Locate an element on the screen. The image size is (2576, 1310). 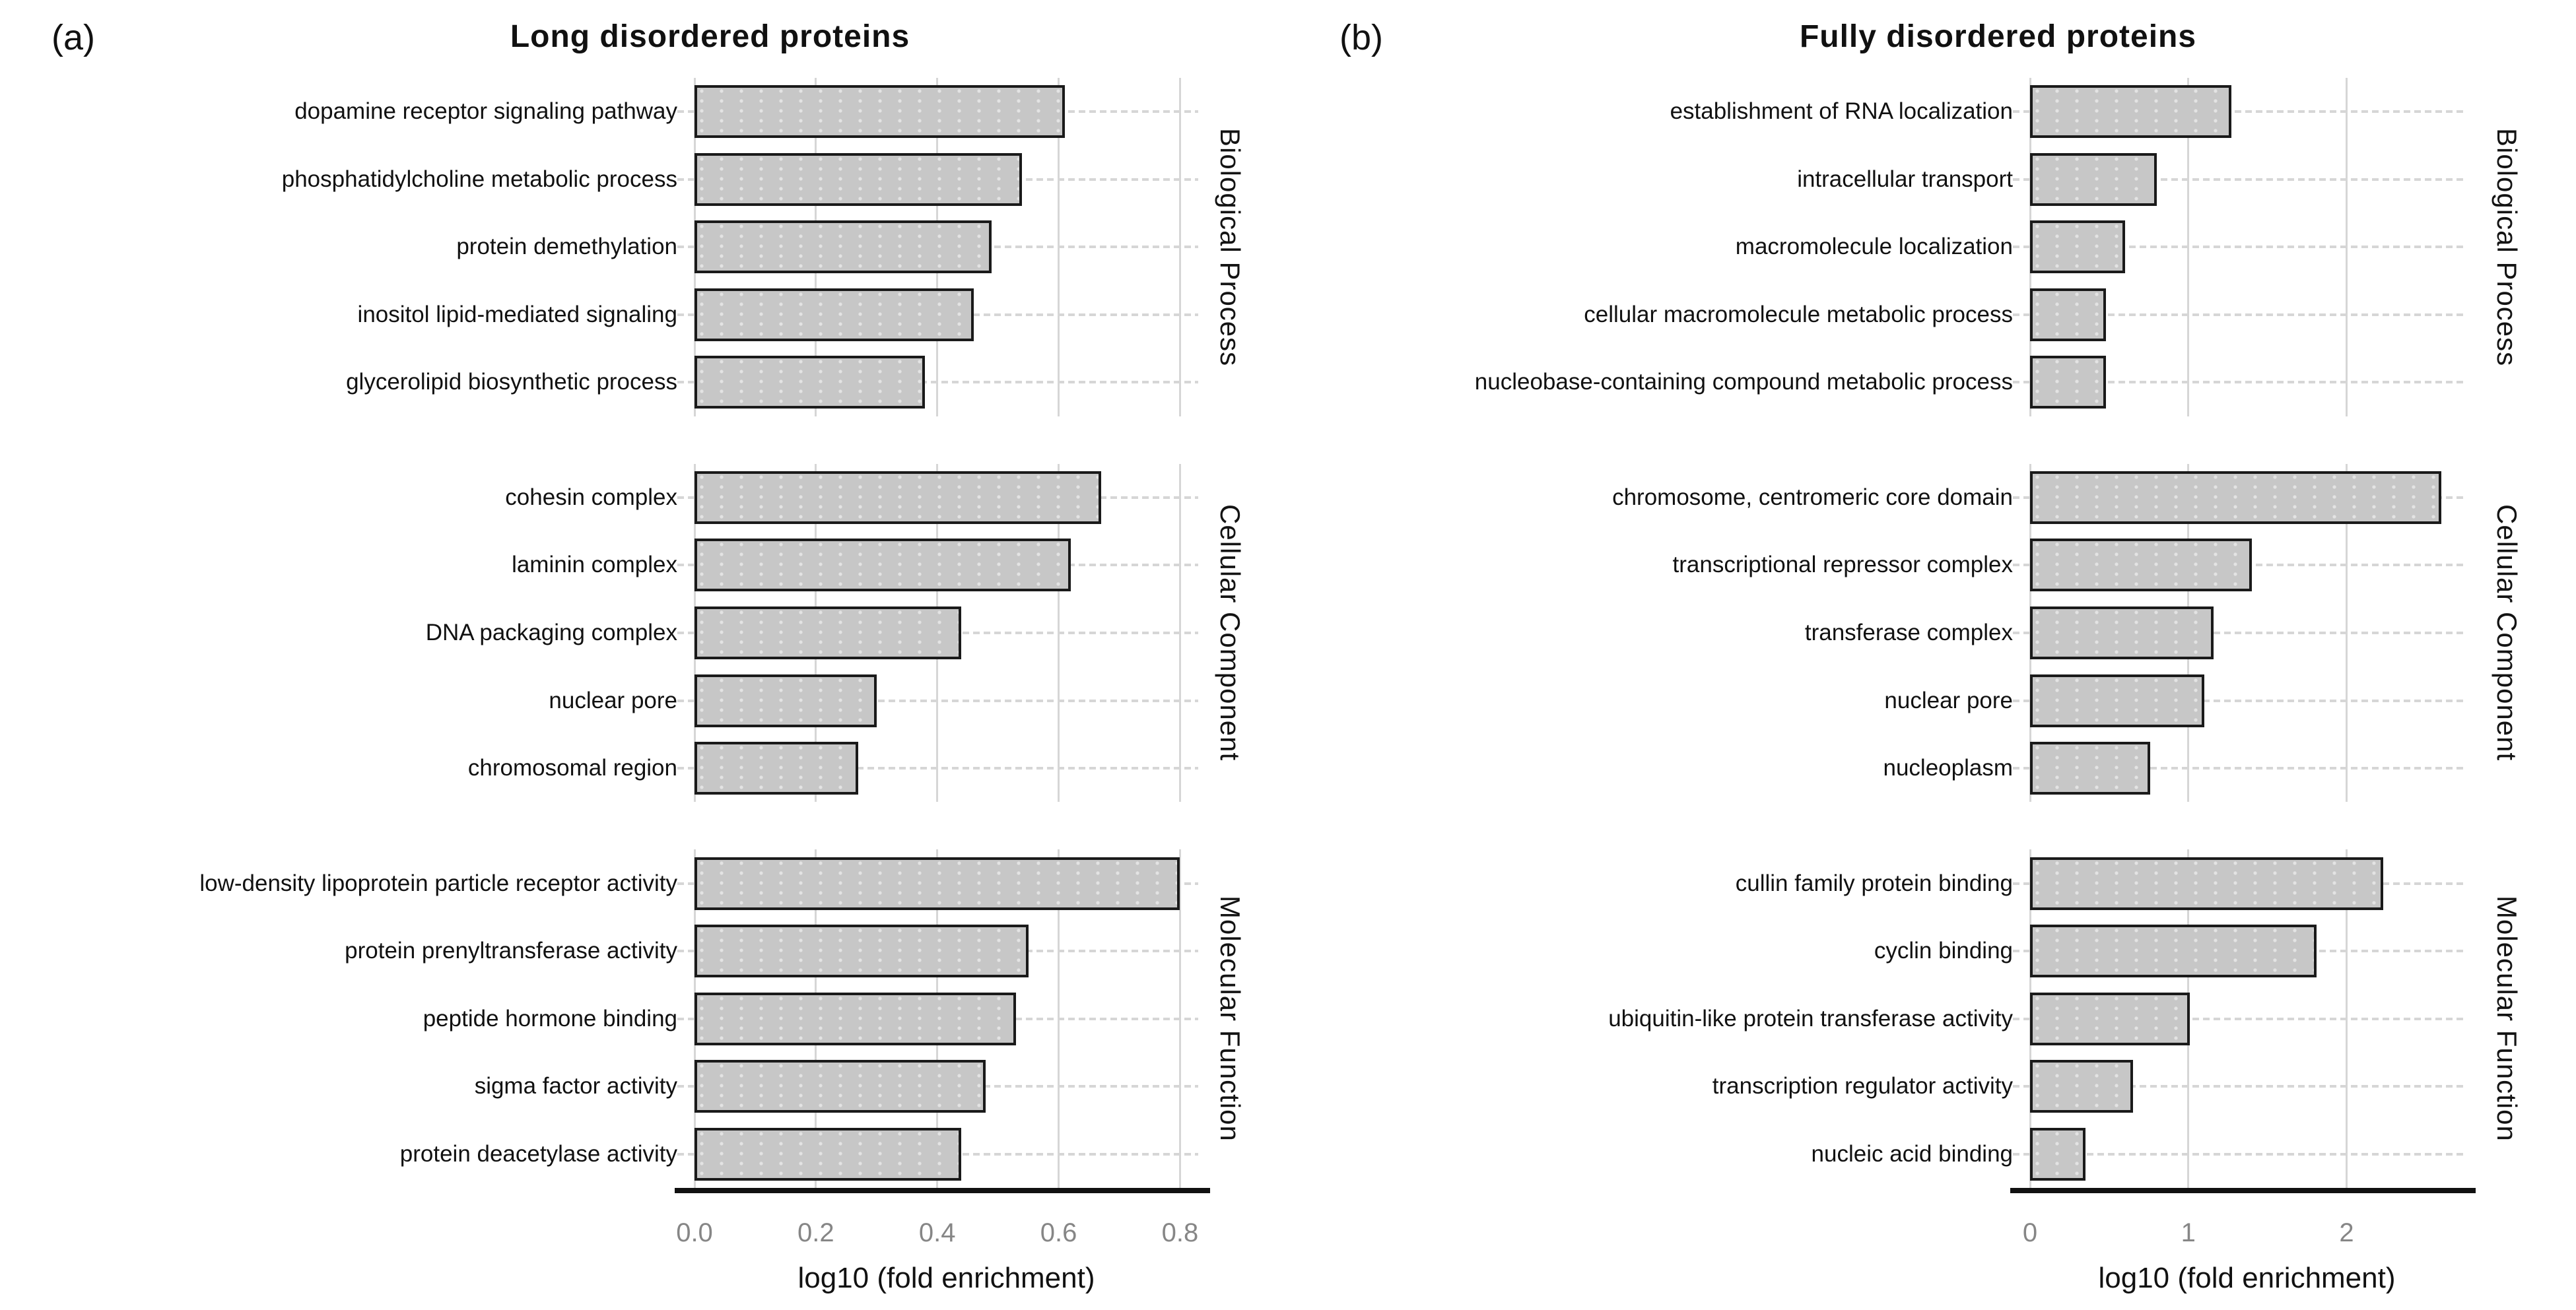
x-tick-label: 0.0 is located at coordinates (694, 1232).